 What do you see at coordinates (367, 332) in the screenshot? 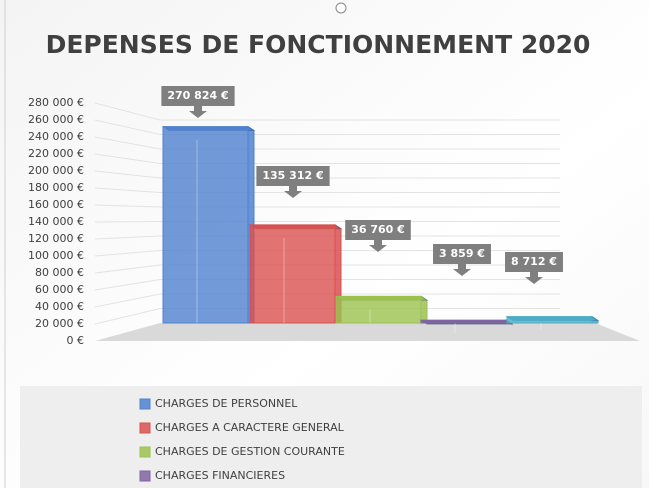
I see `floor` at bounding box center [367, 332].